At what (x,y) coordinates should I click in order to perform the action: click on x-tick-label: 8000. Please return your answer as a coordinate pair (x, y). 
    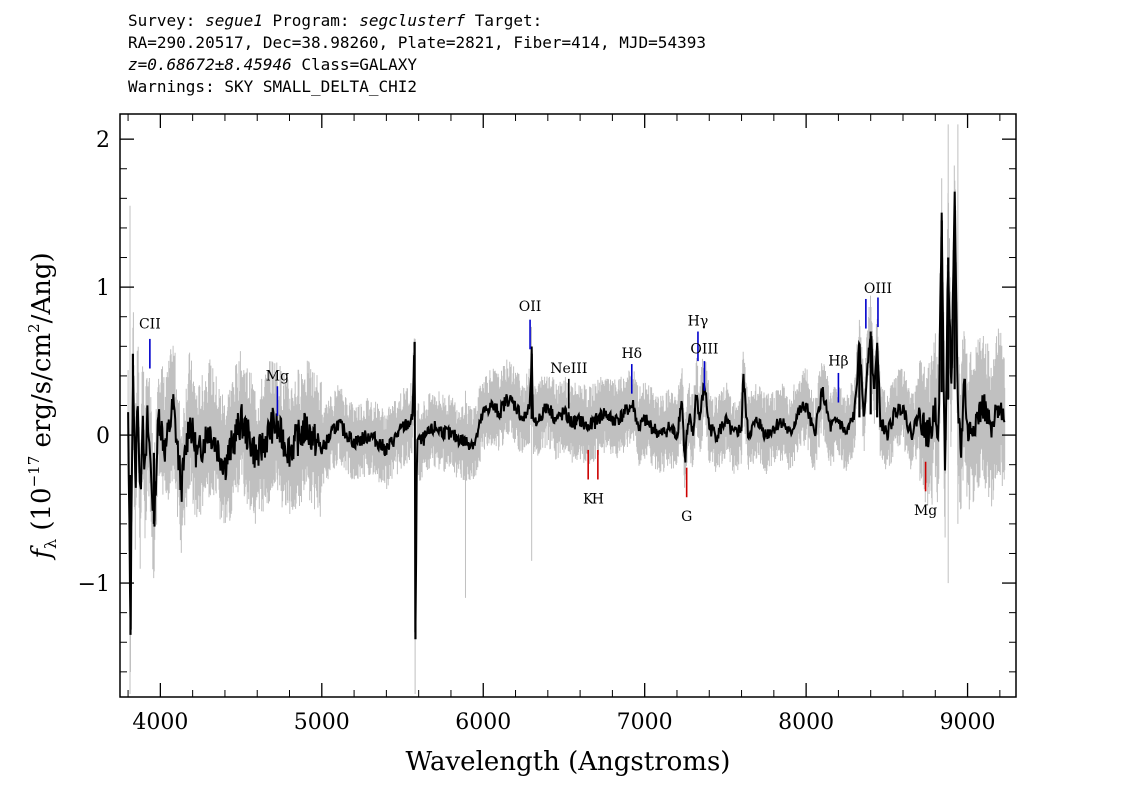
    Looking at the image, I should click on (806, 722).